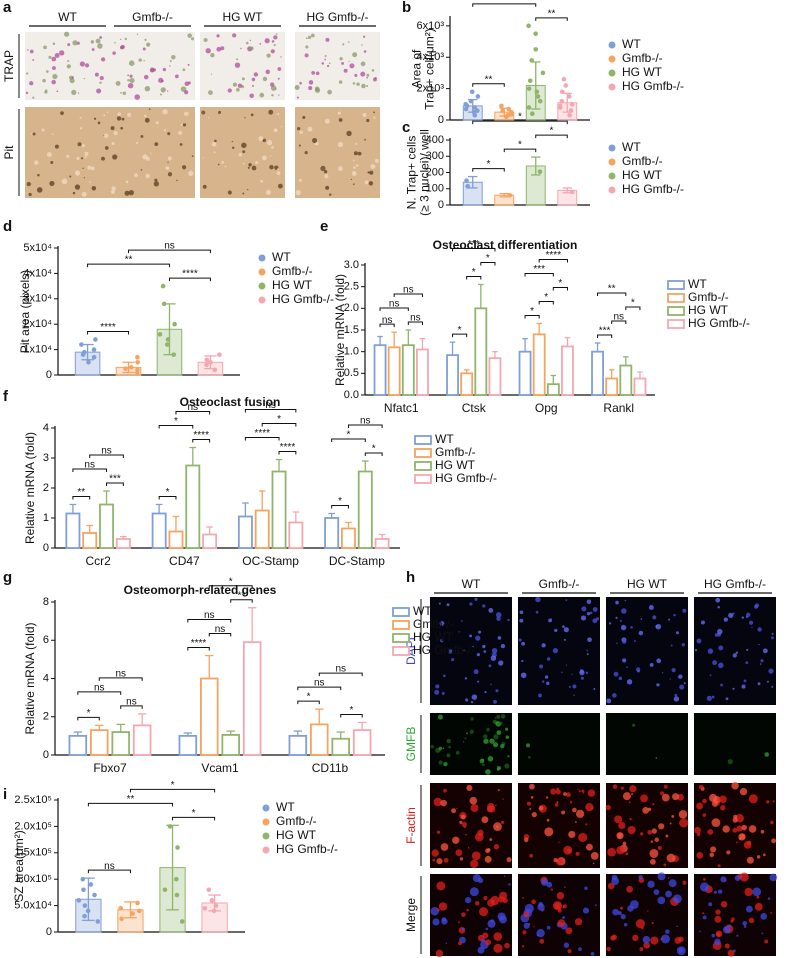 The height and width of the screenshot is (958, 788). What do you see at coordinates (340, 330) in the screenshot?
I see `y-axis-label: Relative mRNA (fold)` at bounding box center [340, 330].